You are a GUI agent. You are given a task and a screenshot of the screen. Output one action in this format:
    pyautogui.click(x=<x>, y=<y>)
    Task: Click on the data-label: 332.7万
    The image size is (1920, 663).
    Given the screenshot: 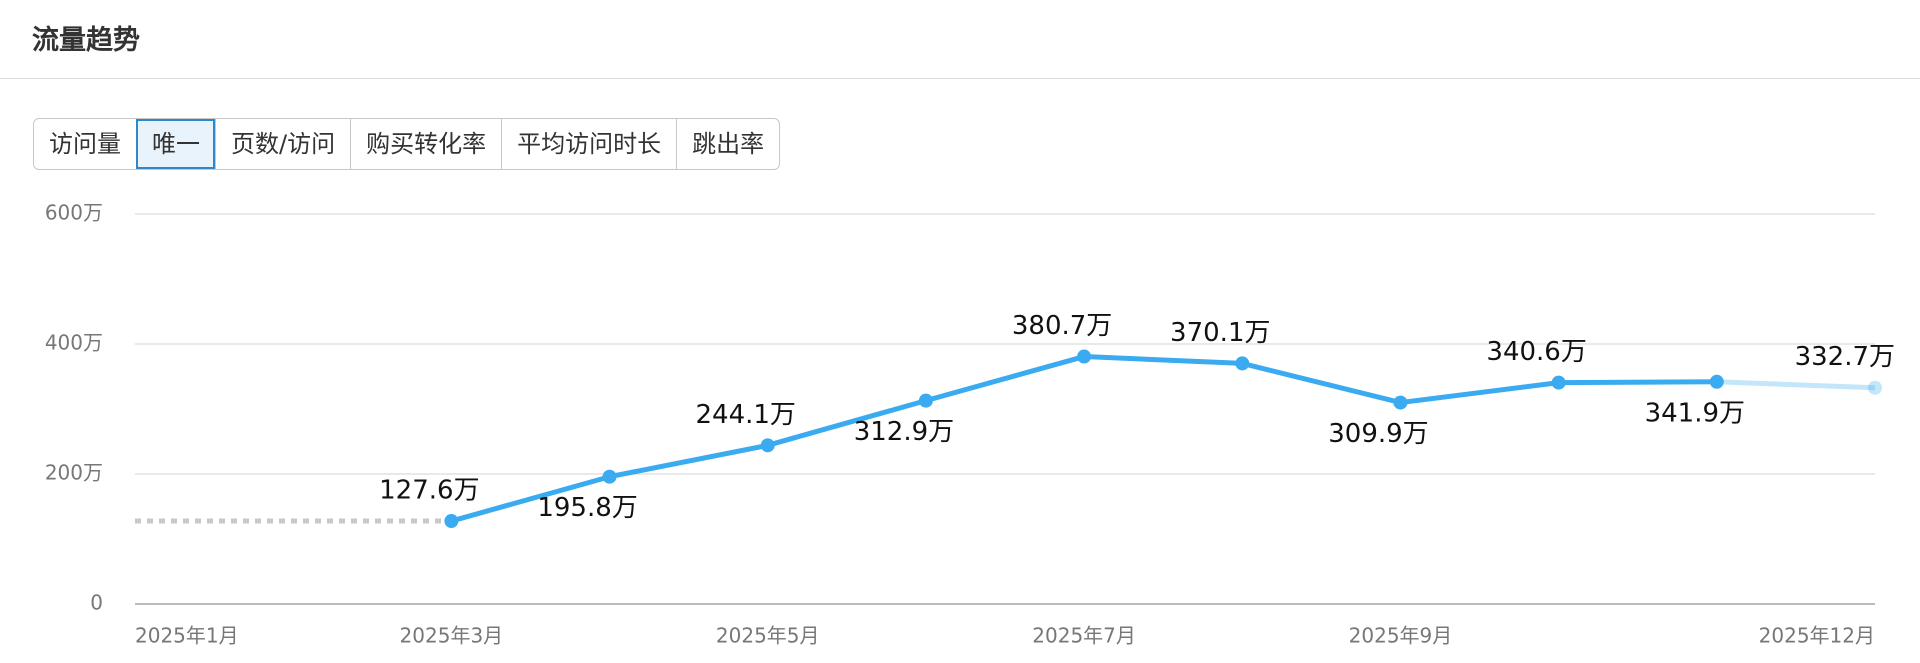 What is the action you would take?
    pyautogui.click(x=1845, y=357)
    